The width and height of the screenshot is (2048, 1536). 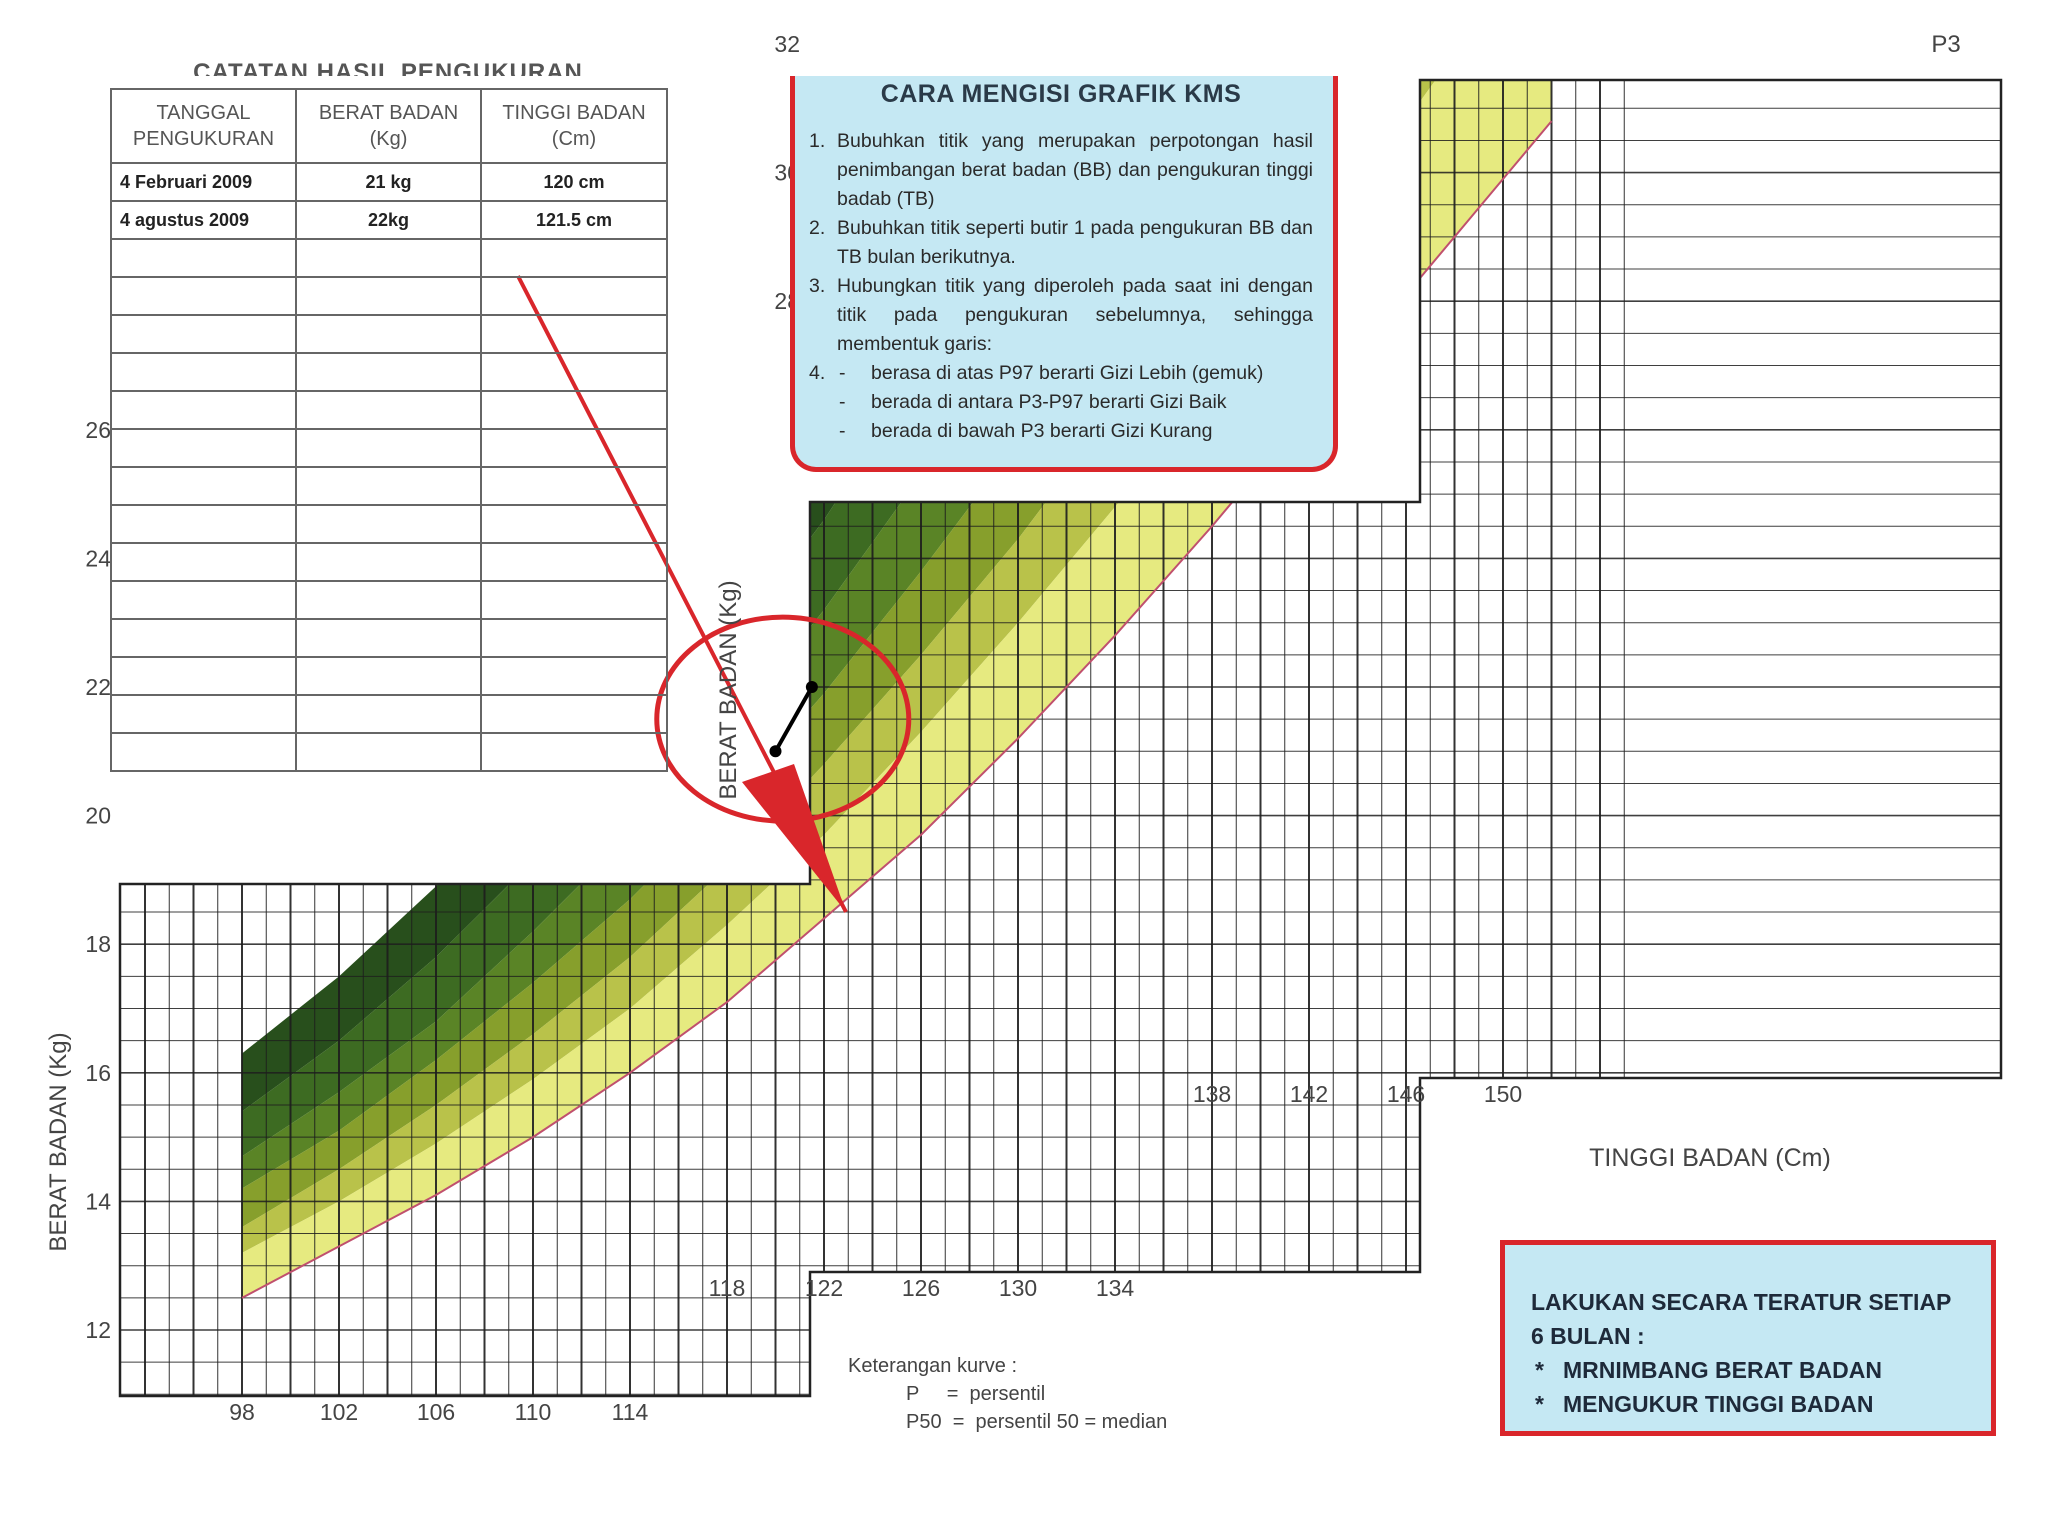 What do you see at coordinates (824, 1288) in the screenshot?
I see `x-tick-label: 122` at bounding box center [824, 1288].